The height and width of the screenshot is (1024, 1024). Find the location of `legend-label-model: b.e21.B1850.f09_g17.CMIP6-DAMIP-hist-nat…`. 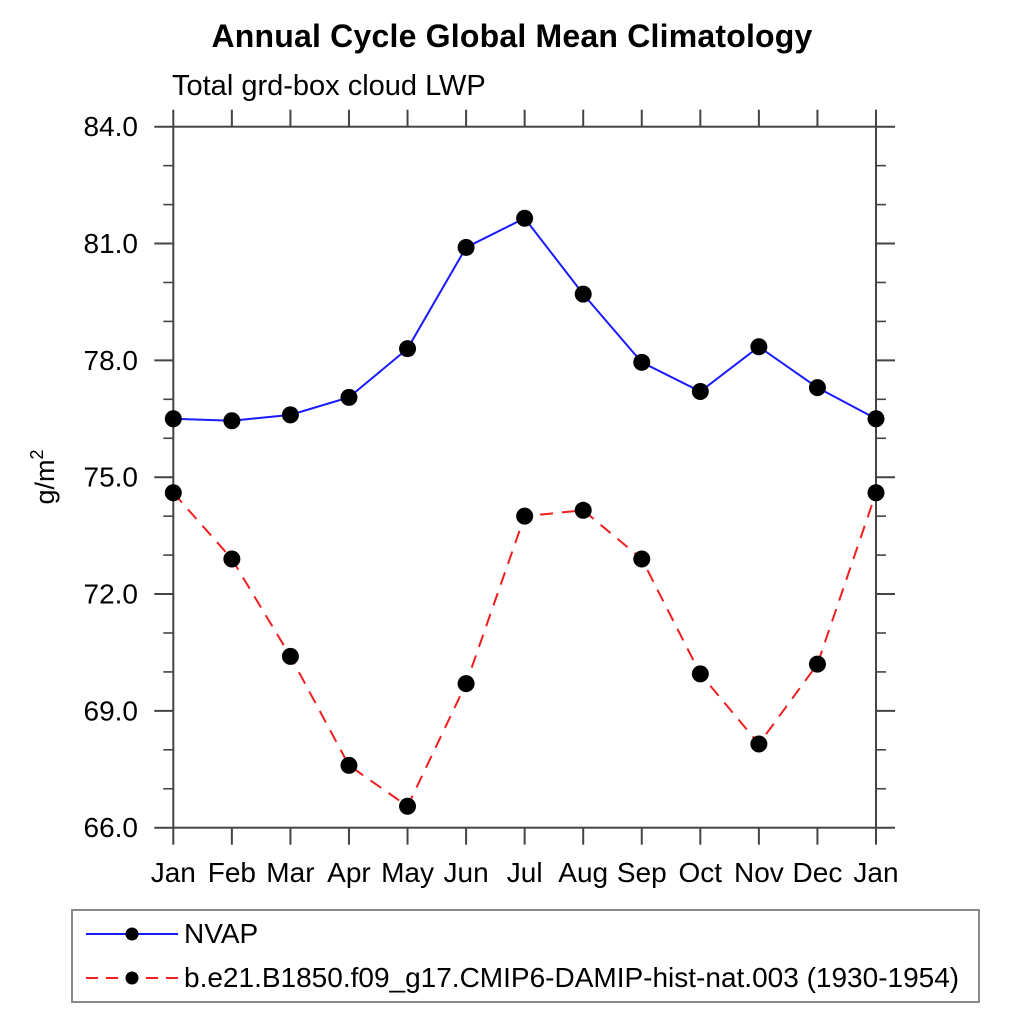

legend-label-model: b.e21.B1850.f09_g17.CMIP6-DAMIP-hist-nat… is located at coordinates (572, 977).